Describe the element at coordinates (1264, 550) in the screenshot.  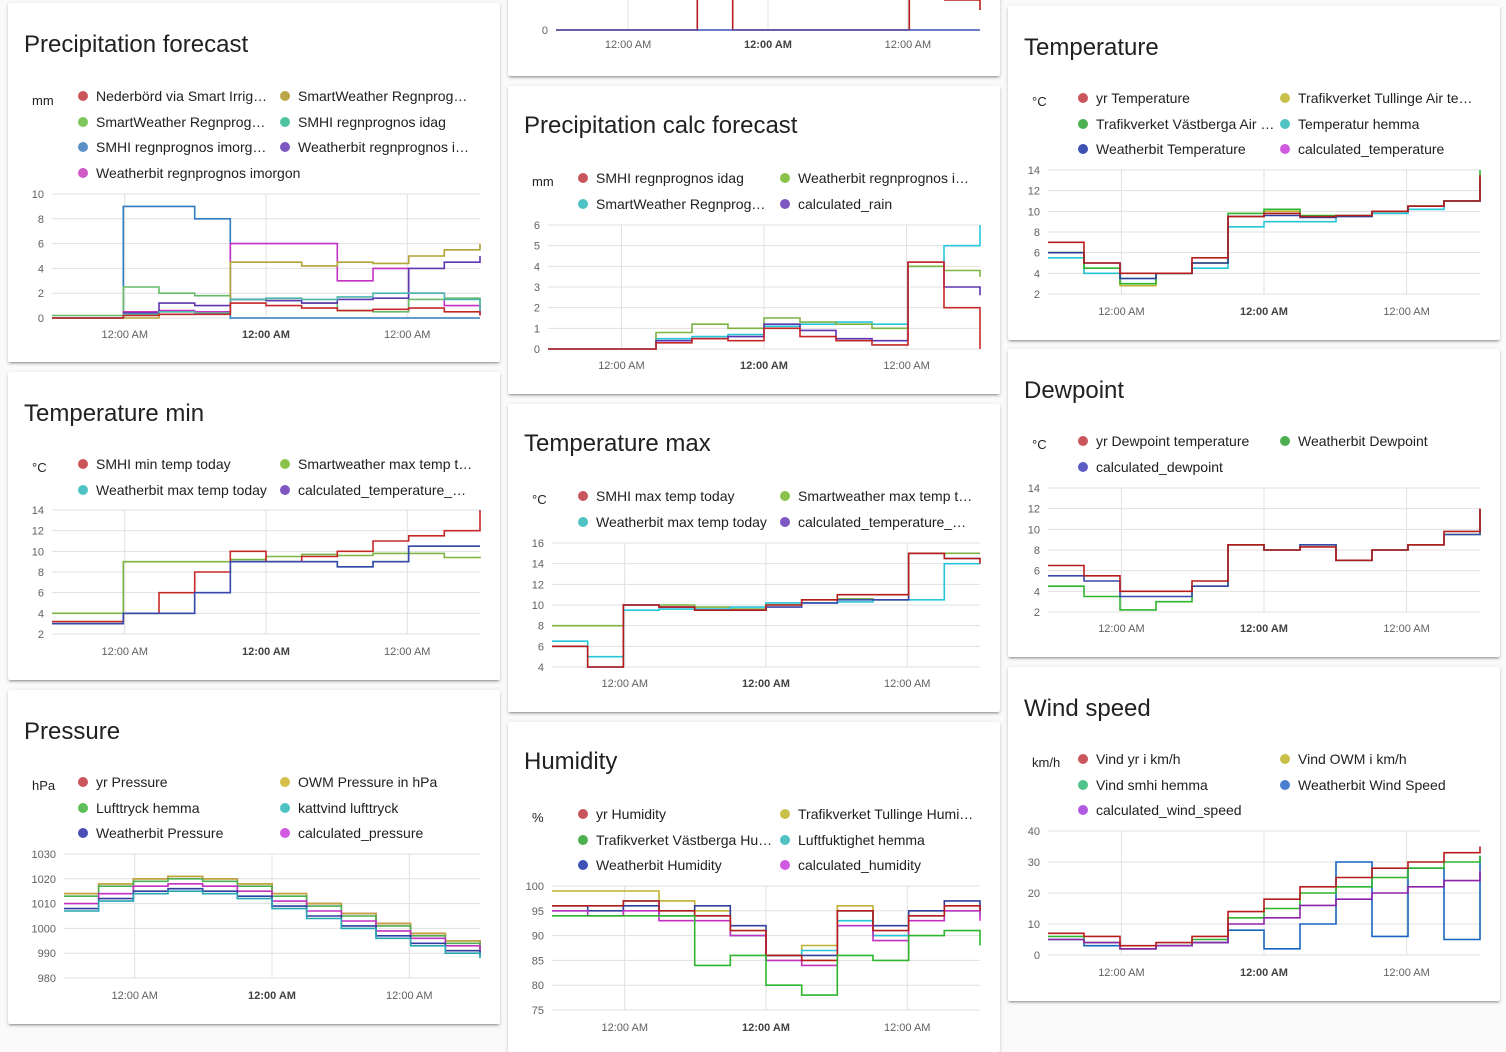
I see `series-line-yr-dewpoint-temperature` at that location.